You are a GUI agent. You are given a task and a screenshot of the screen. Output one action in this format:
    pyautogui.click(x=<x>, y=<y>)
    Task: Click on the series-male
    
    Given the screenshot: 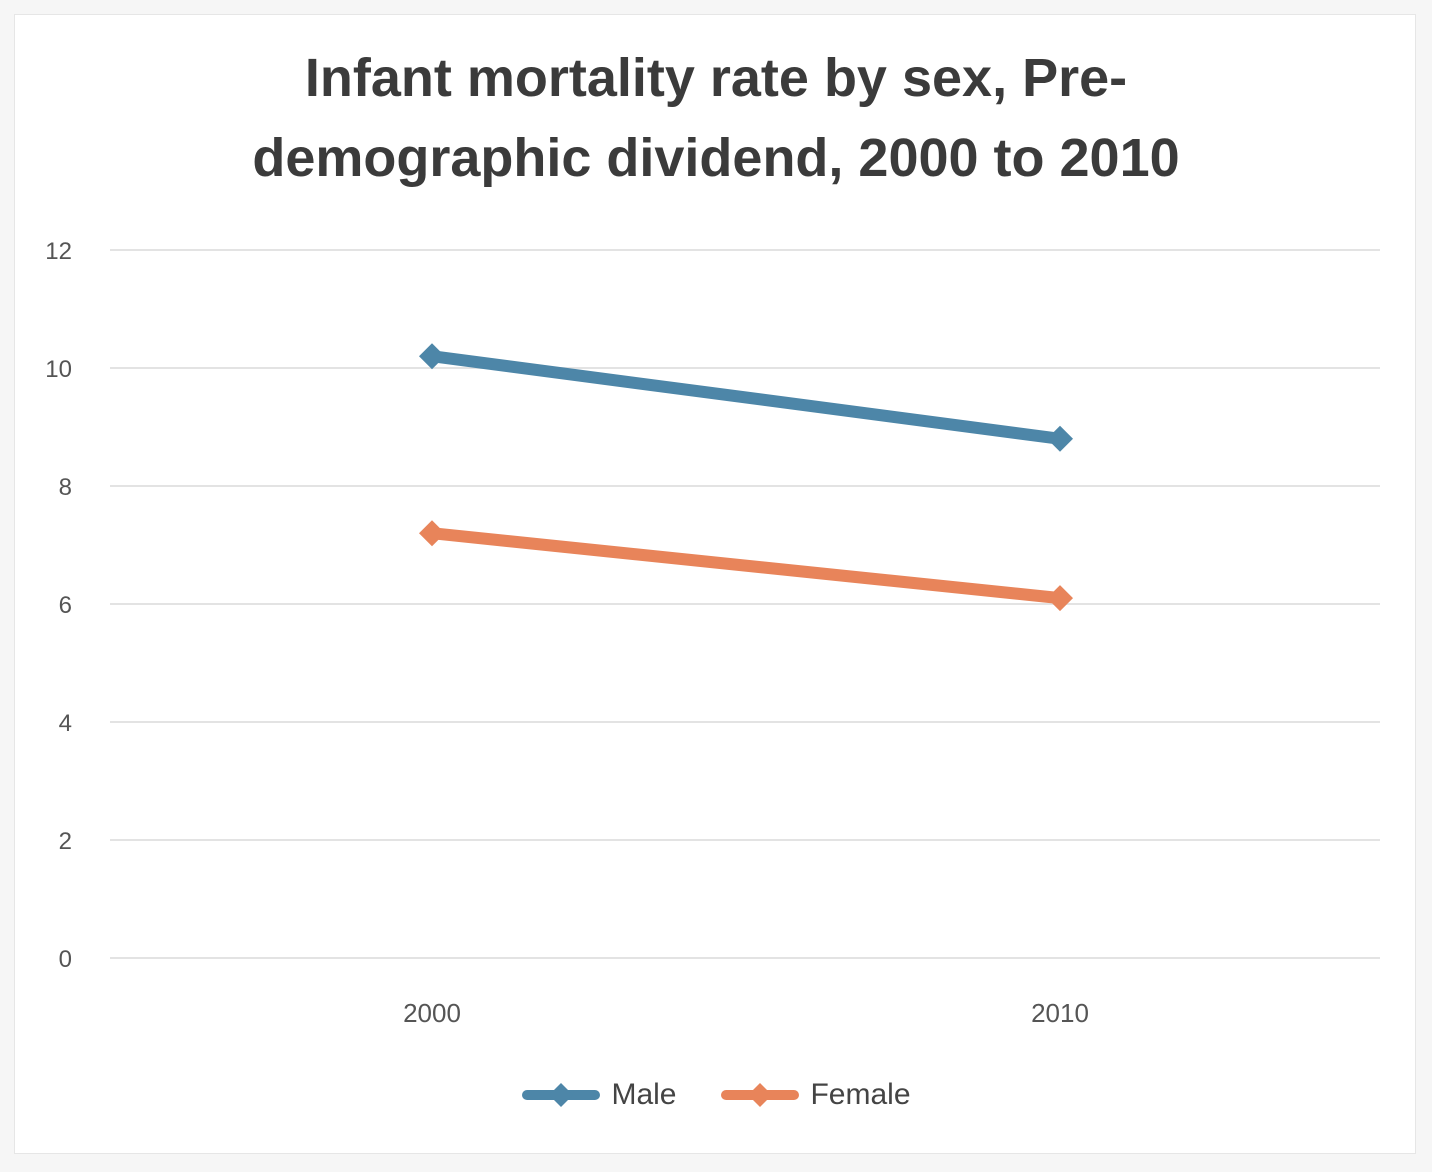 What is the action you would take?
    pyautogui.click(x=746, y=397)
    